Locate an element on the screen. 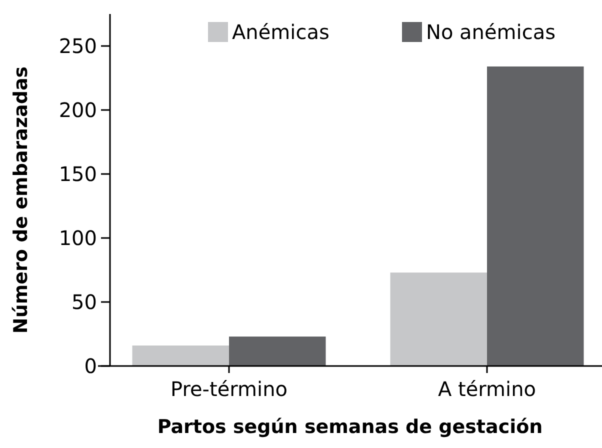 The width and height of the screenshot is (602, 448). y-tick-label: 200 is located at coordinates (77, 110).